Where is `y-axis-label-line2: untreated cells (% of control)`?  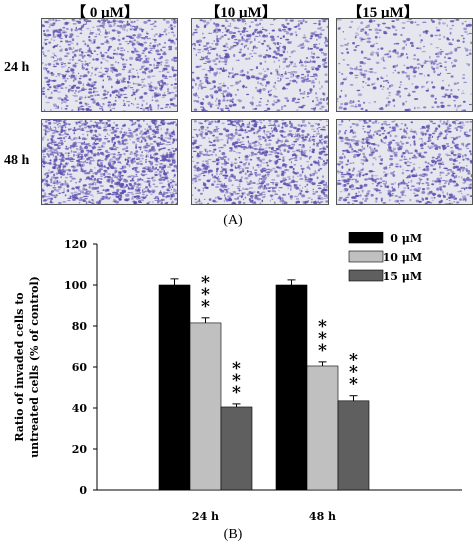 y-axis-label-line2: untreated cells (% of control) is located at coordinates (34, 367).